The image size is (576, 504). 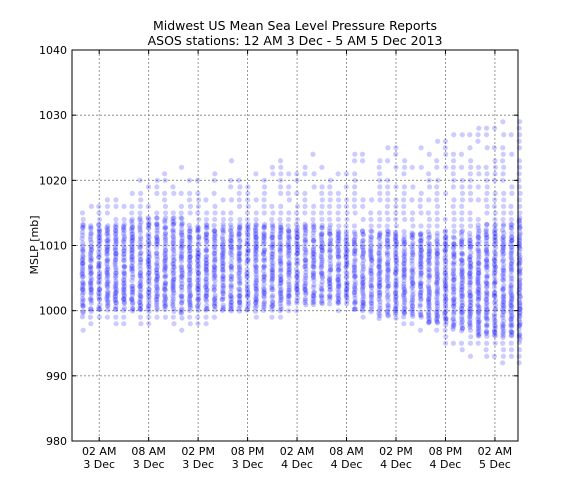 I want to click on y-tick-label: 1000, so click(x=53, y=311).